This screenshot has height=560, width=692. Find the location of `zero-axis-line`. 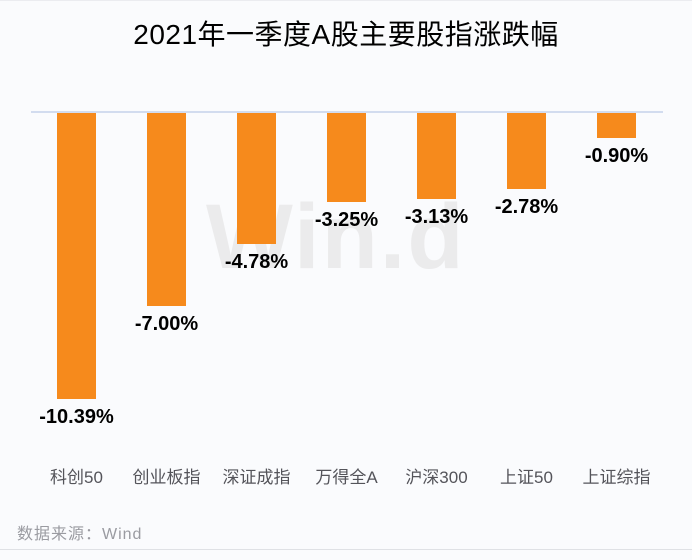

zero-axis-line is located at coordinates (347, 112).